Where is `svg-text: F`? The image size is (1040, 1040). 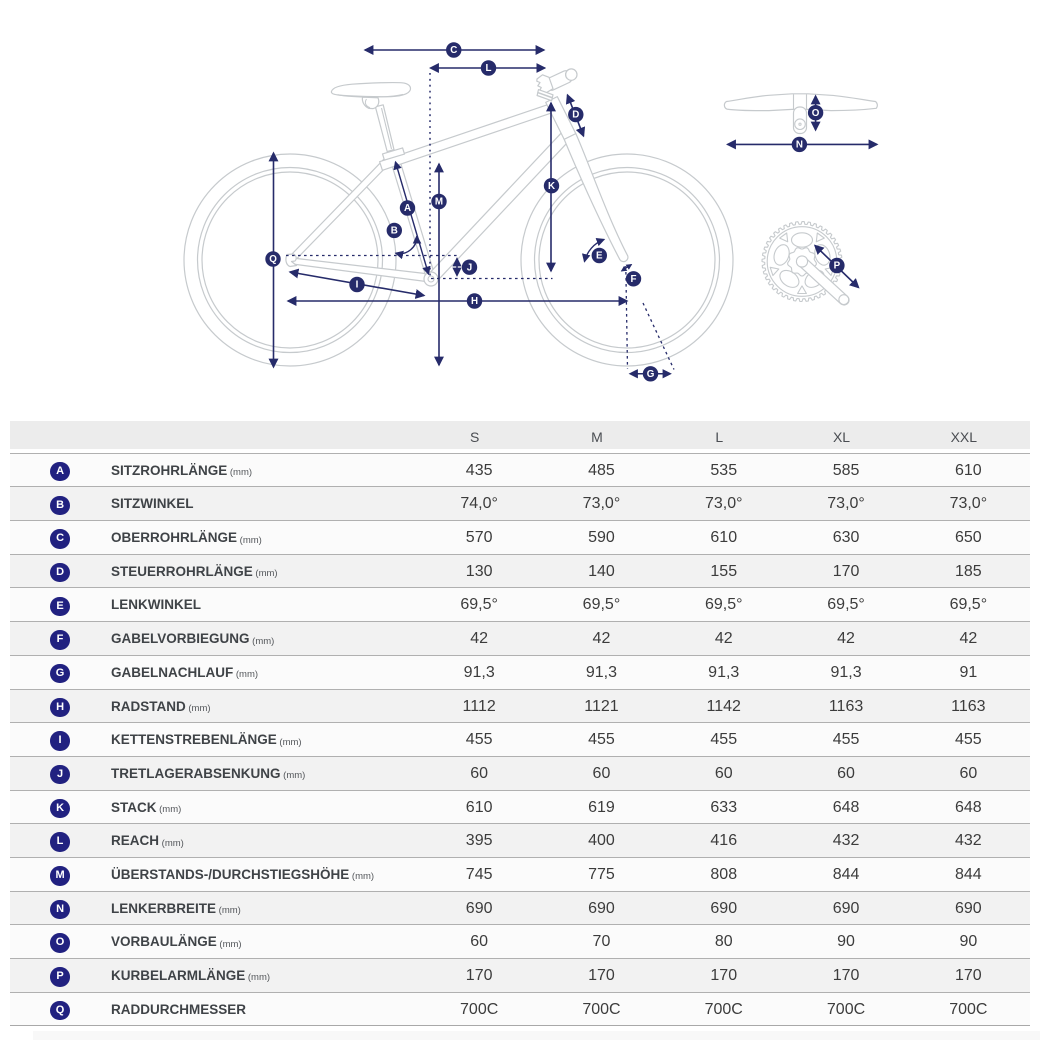
svg-text: F is located at coordinates (634, 279).